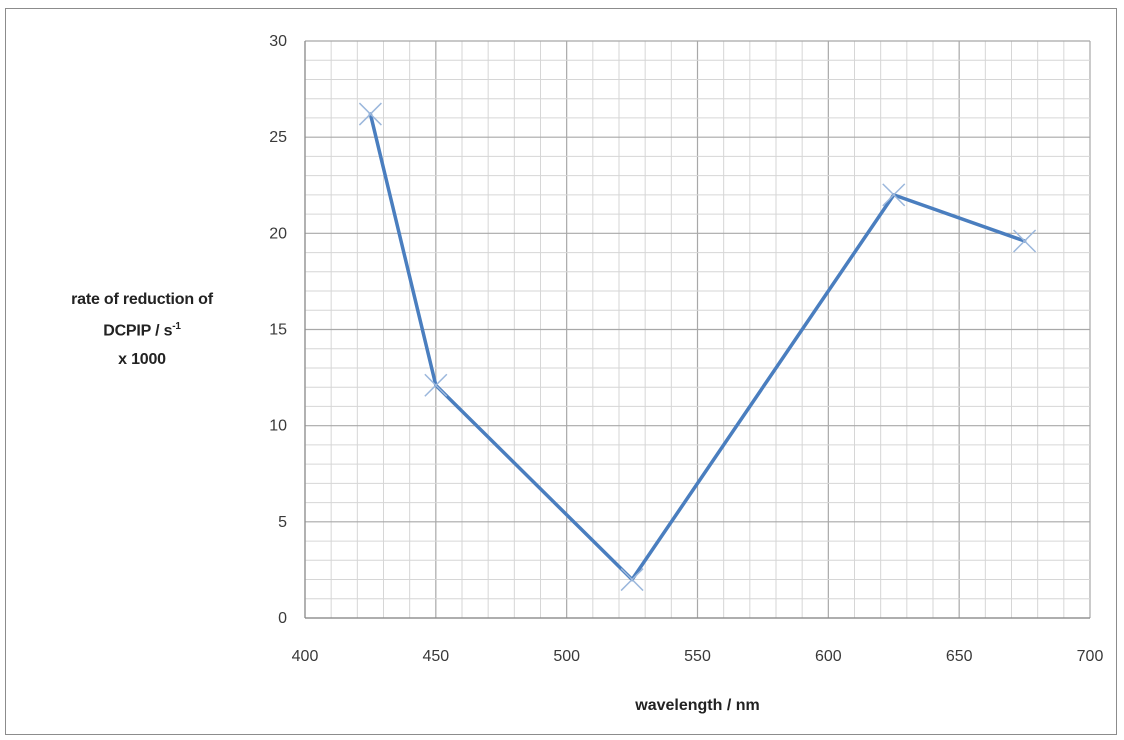 This screenshot has width=1124, height=740. I want to click on y-tick-label: 10, so click(278, 426).